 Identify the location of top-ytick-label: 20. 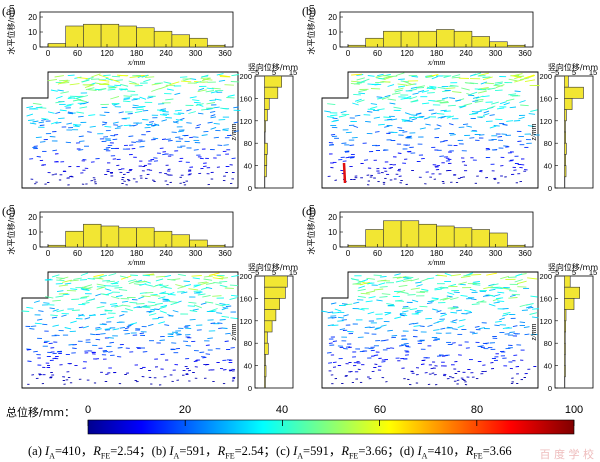
(332, 17).